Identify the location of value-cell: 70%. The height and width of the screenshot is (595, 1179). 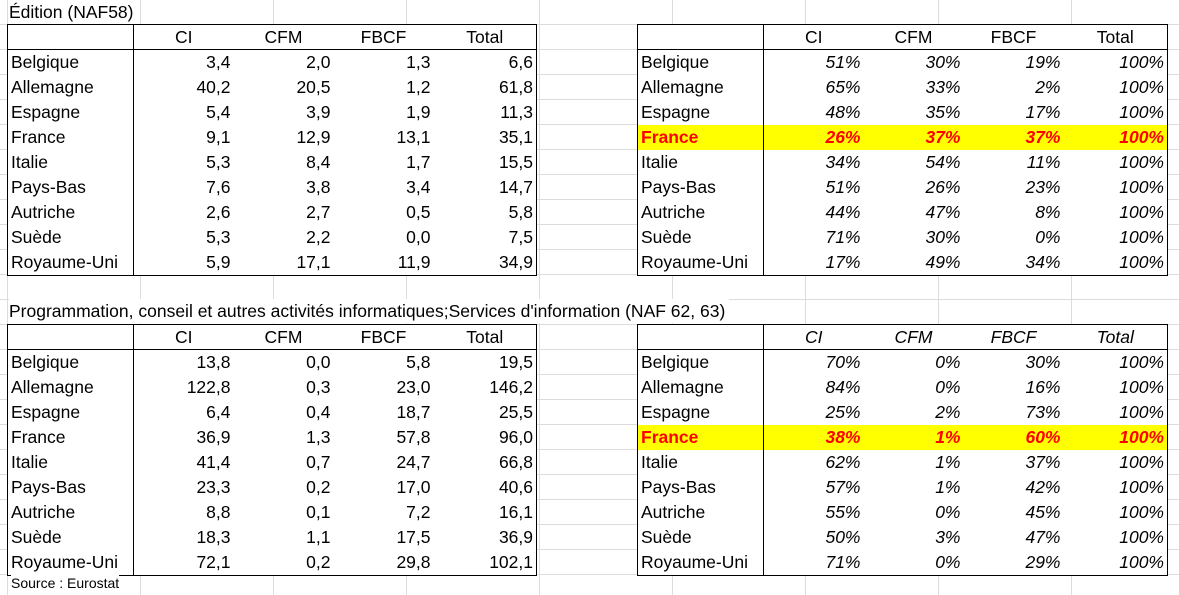
(843, 362).